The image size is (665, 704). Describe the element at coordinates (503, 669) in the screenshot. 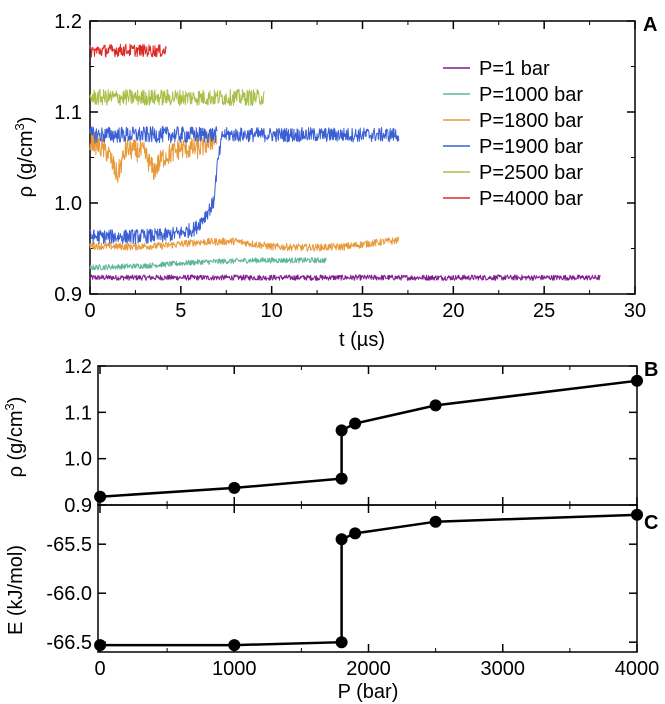

I see `panel-c-x-tick-label: 3000` at that location.